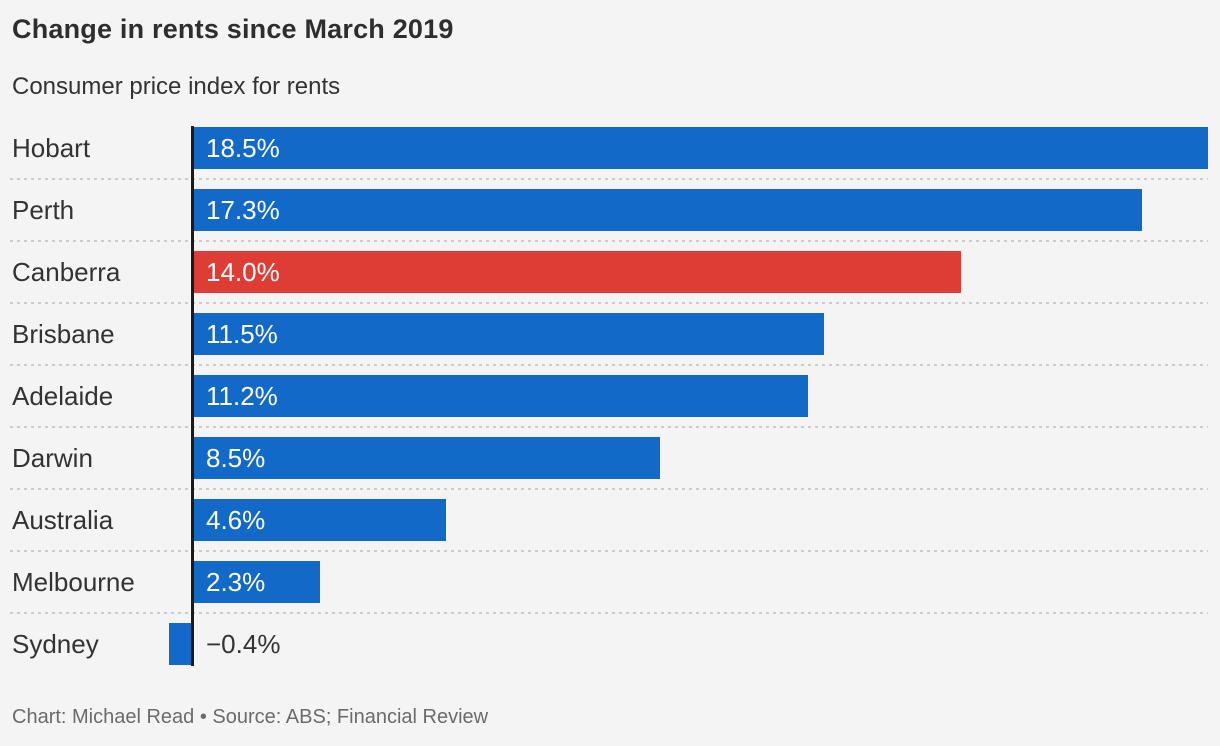 This screenshot has width=1220, height=746. What do you see at coordinates (176, 86) in the screenshot?
I see `chart-subtitle: Consumer price index for rents` at bounding box center [176, 86].